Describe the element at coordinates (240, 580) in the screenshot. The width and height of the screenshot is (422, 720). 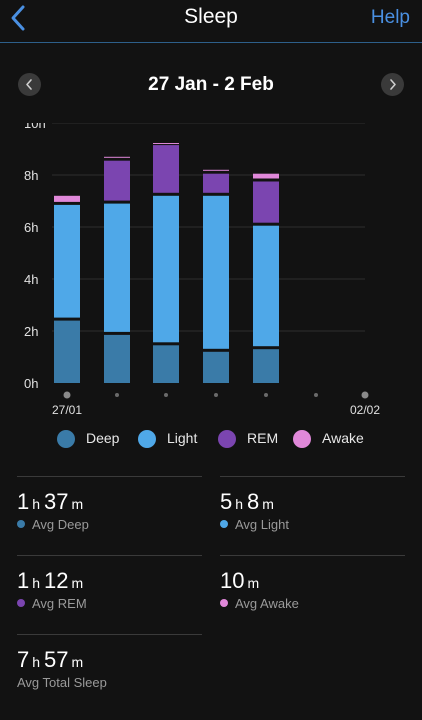
I see `stat-value: 10 m` at that location.